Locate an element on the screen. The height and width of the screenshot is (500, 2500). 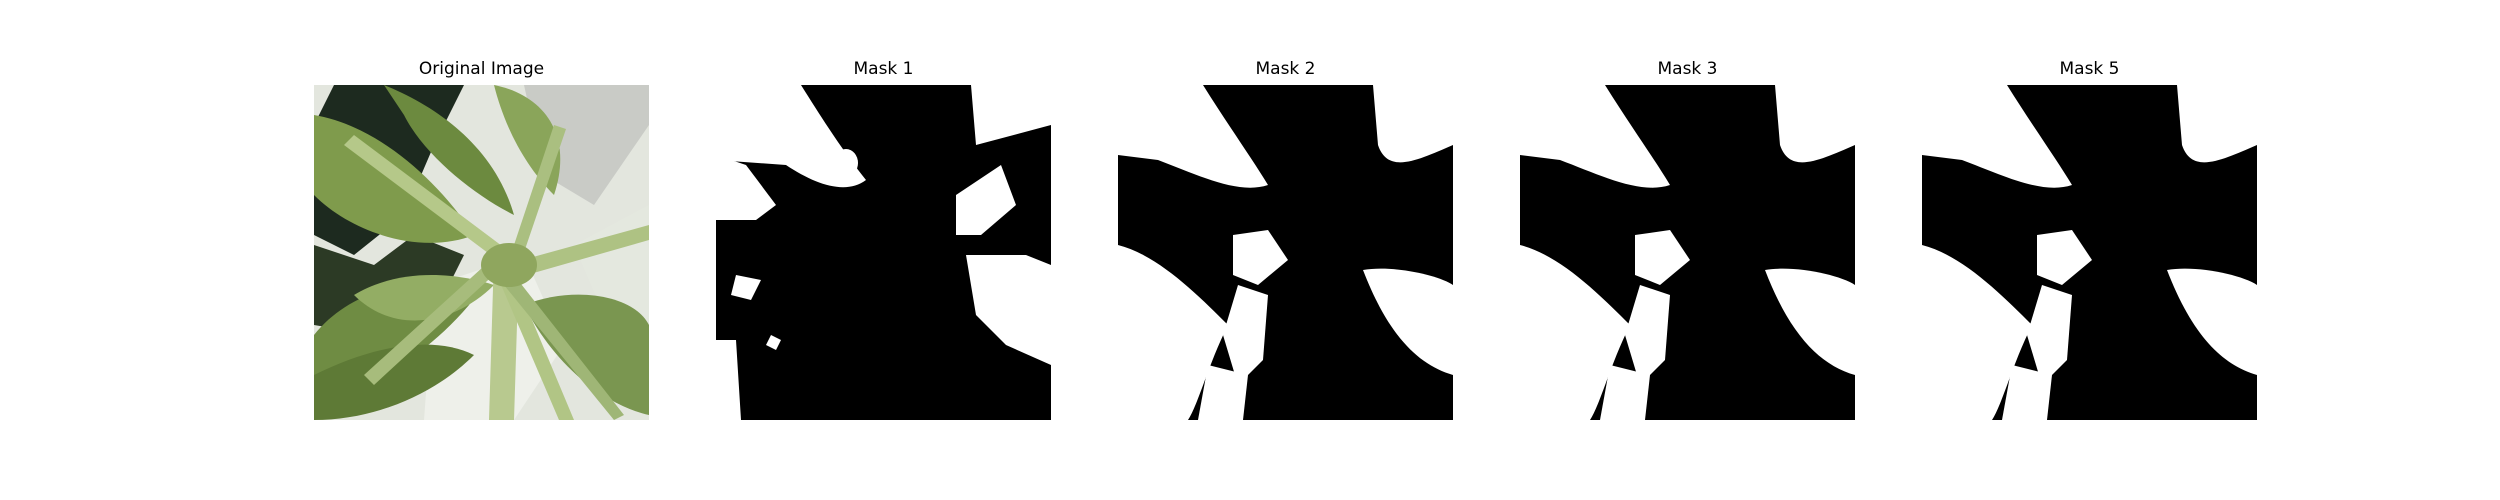
mask-1-panel: Mask 1 is located at coordinates (883, 239).